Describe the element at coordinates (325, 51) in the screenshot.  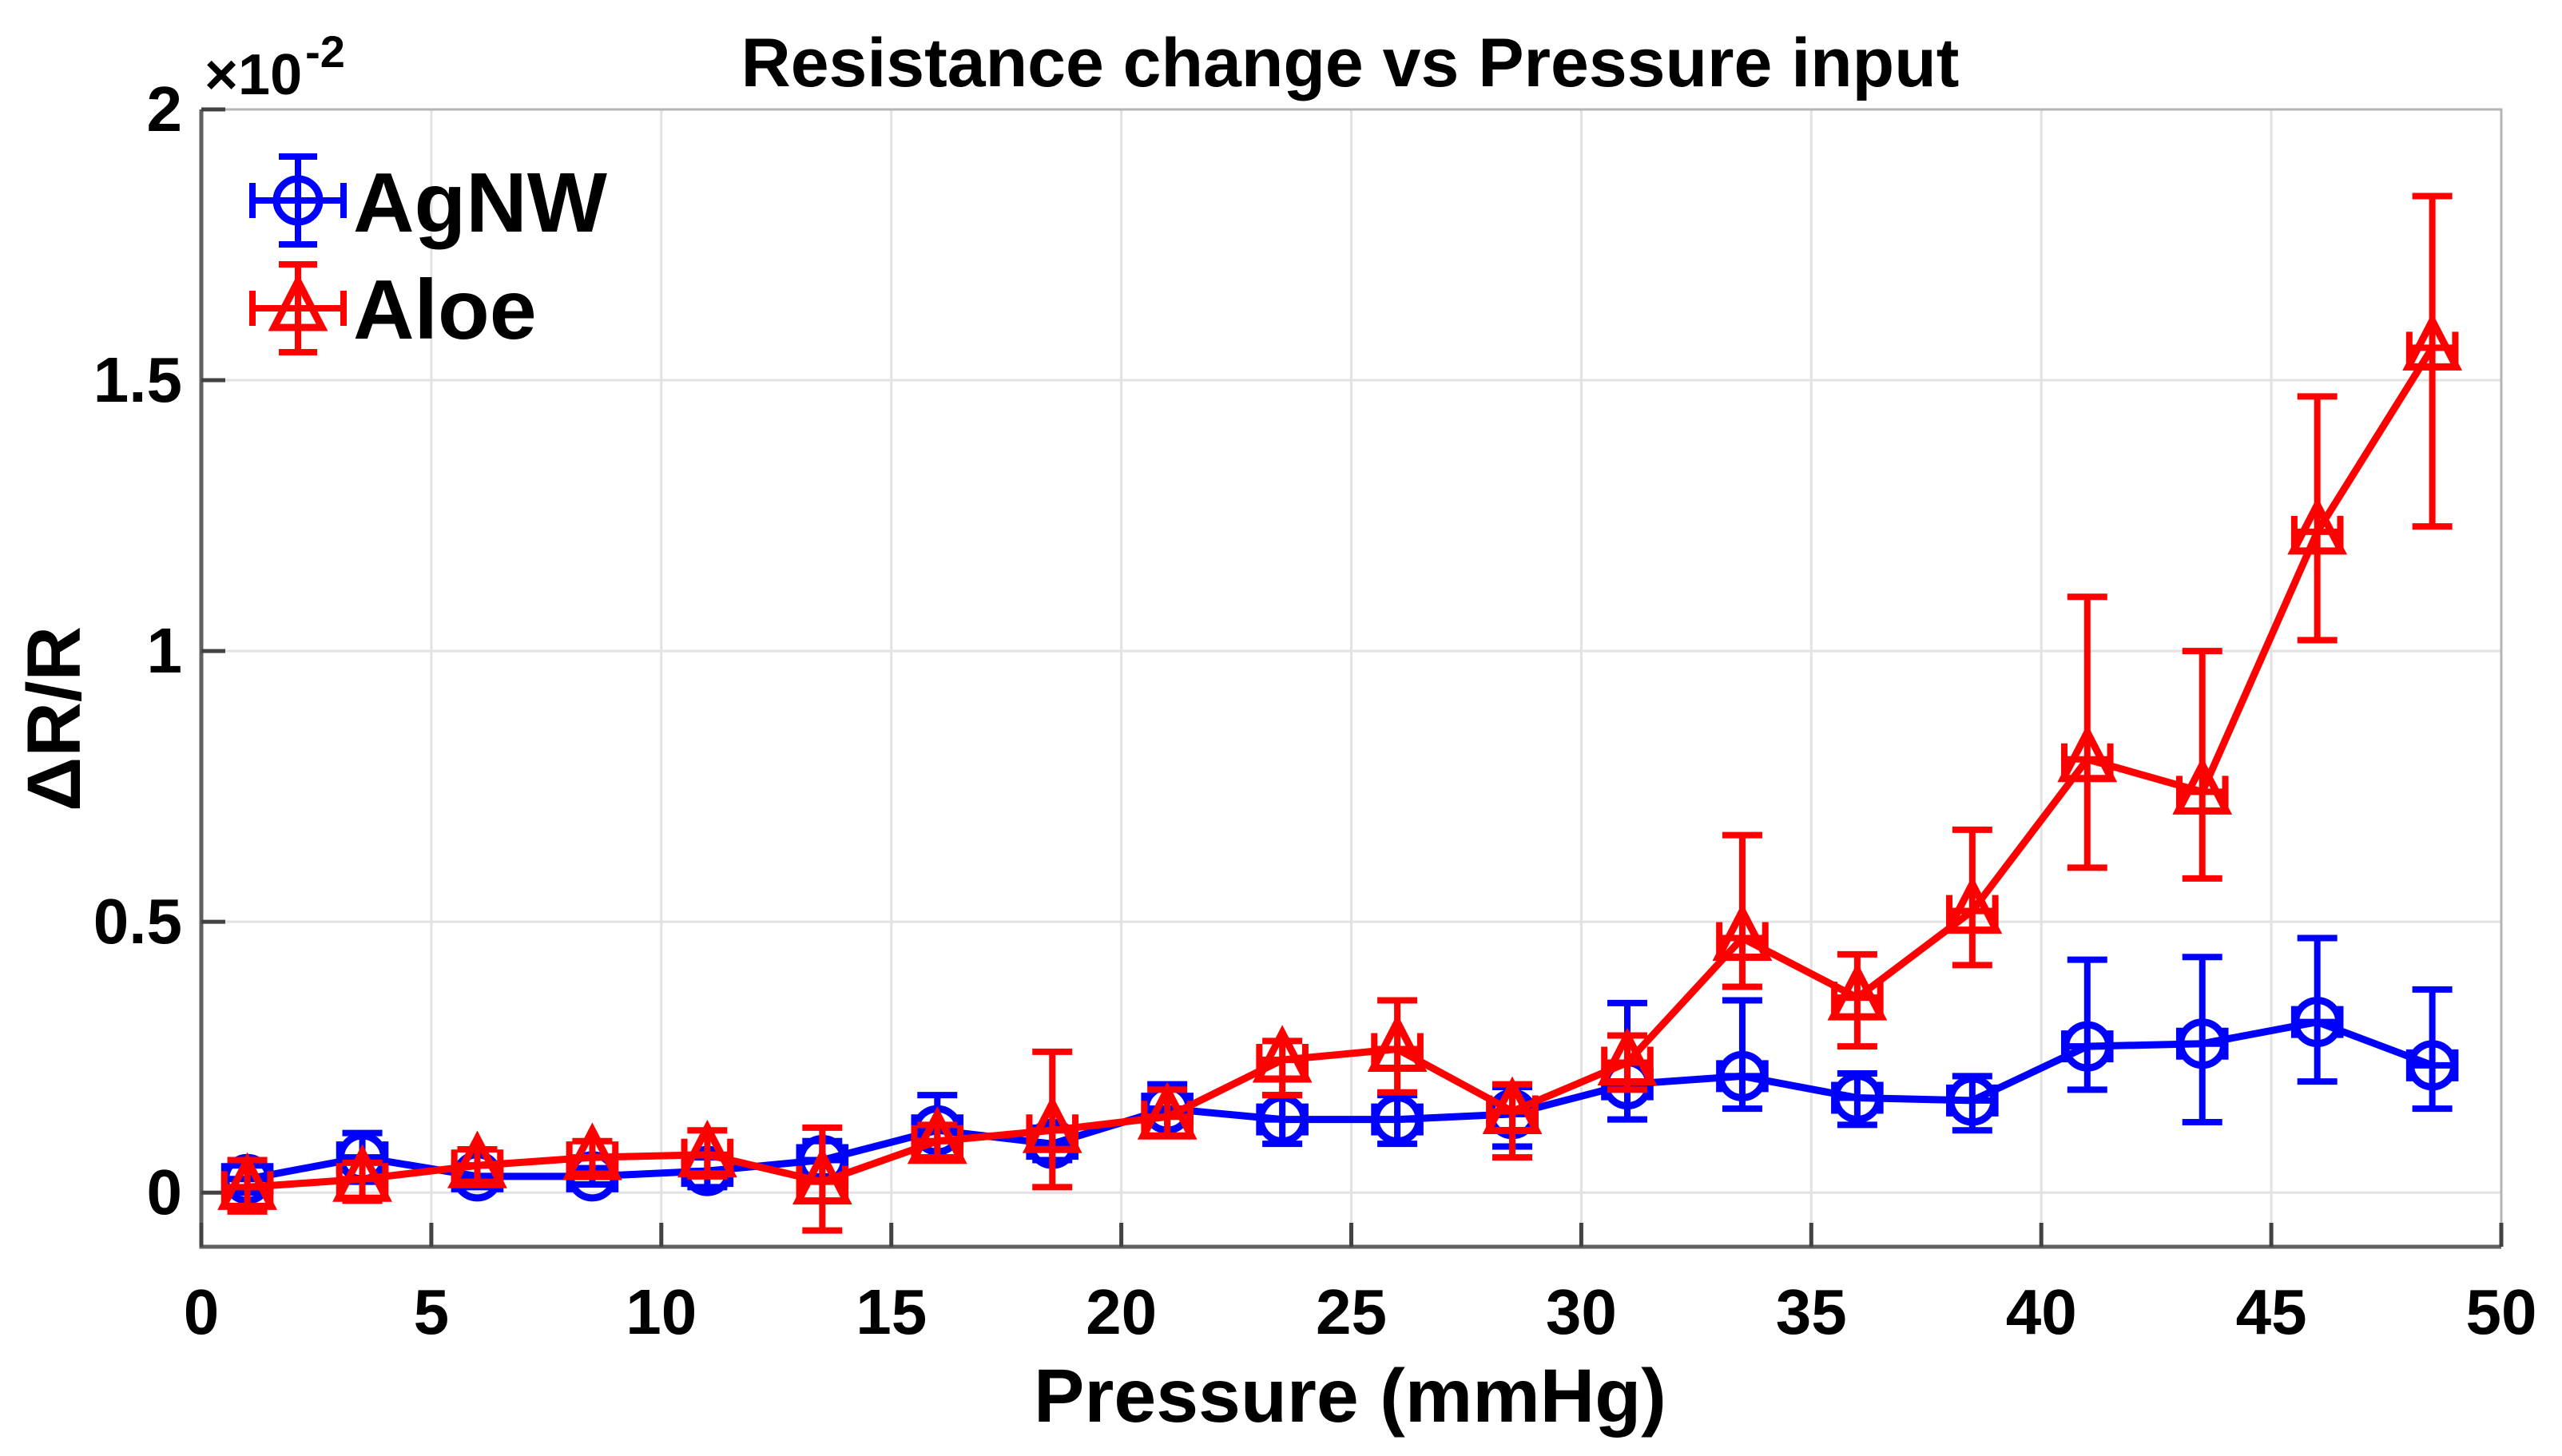
I see `exponent-superscript: -2` at that location.